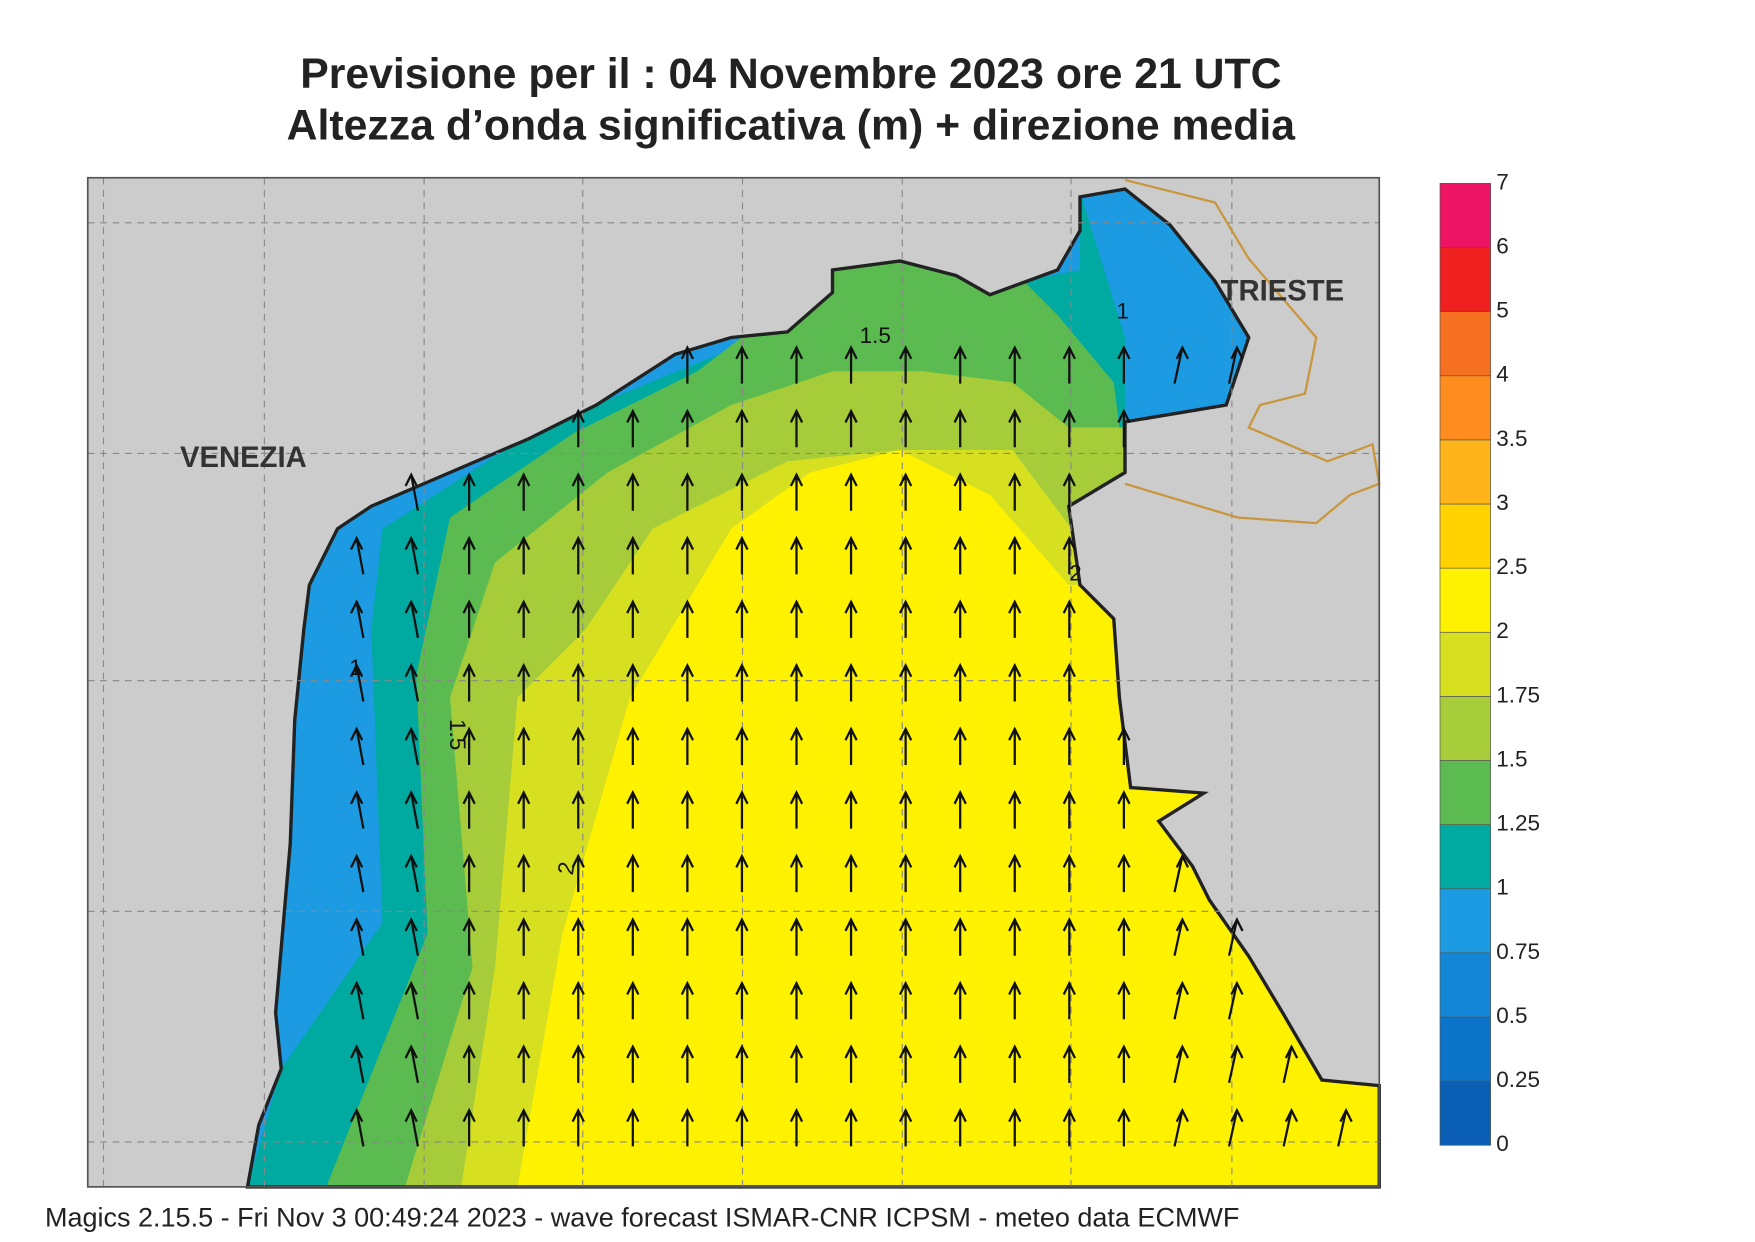 The image size is (1755, 1242). Describe the element at coordinates (1511, 758) in the screenshot. I see `colorbar-tick-label: 1.5` at that location.